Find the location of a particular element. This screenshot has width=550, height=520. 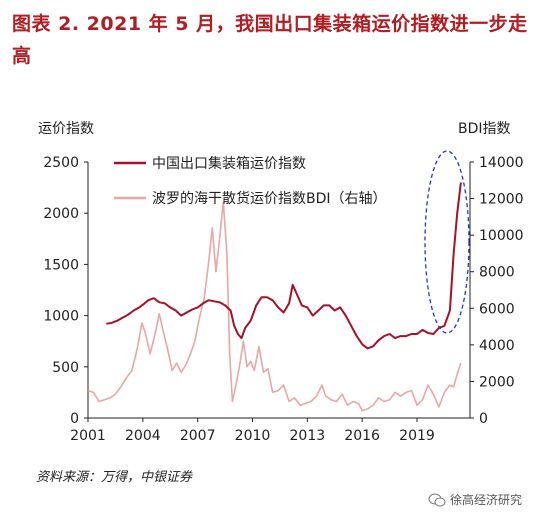

x-tick-label: 2004 is located at coordinates (143, 436).